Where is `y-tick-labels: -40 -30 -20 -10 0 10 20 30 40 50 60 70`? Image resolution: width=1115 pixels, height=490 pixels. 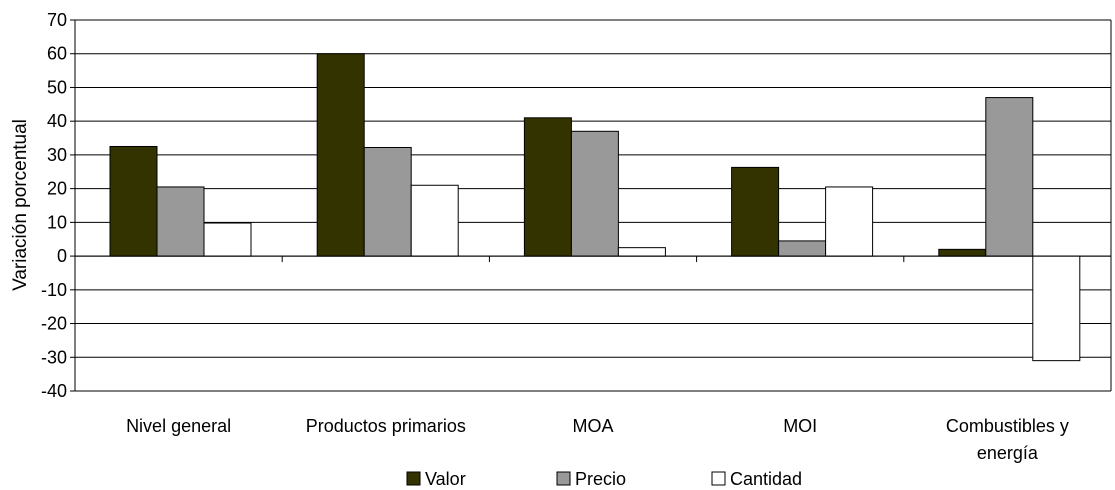
y-tick-labels: -40 -30 -20 -10 0 10 20 30 40 50 60 70 is located at coordinates (54, 205).